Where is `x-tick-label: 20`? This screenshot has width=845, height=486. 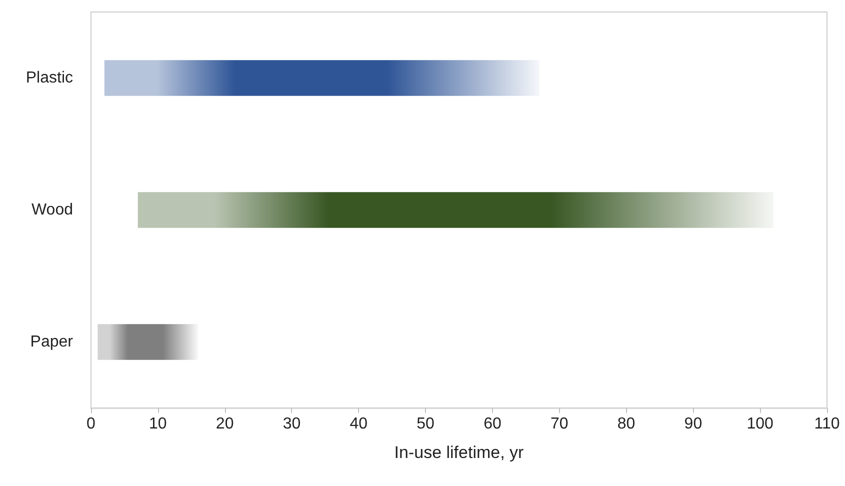 x-tick-label: 20 is located at coordinates (225, 424).